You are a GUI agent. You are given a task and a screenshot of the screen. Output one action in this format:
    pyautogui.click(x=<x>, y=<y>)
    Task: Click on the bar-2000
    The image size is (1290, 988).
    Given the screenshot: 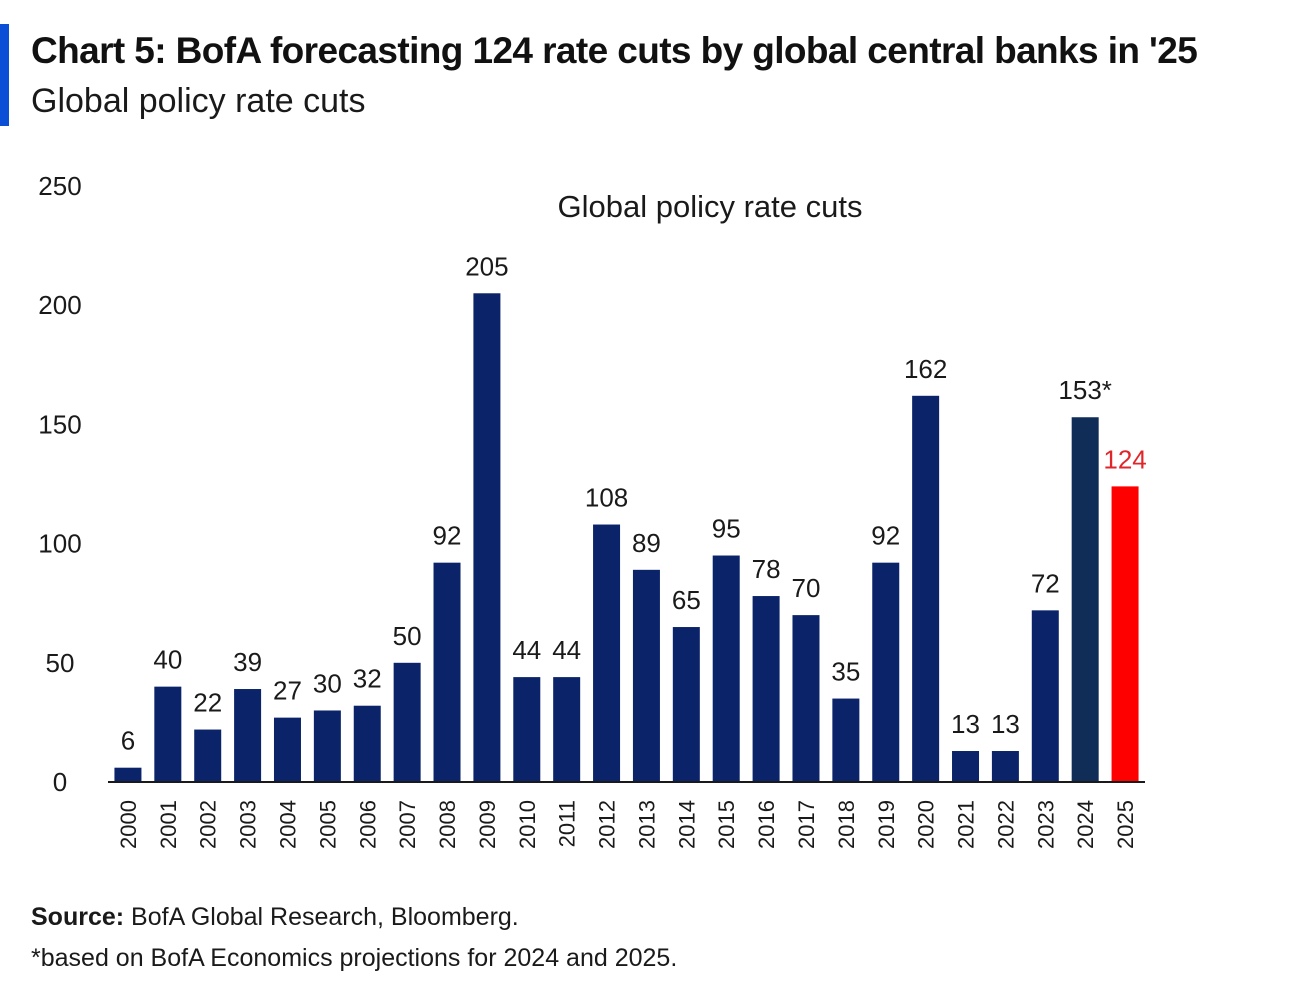 What is the action you would take?
    pyautogui.click(x=128, y=774)
    